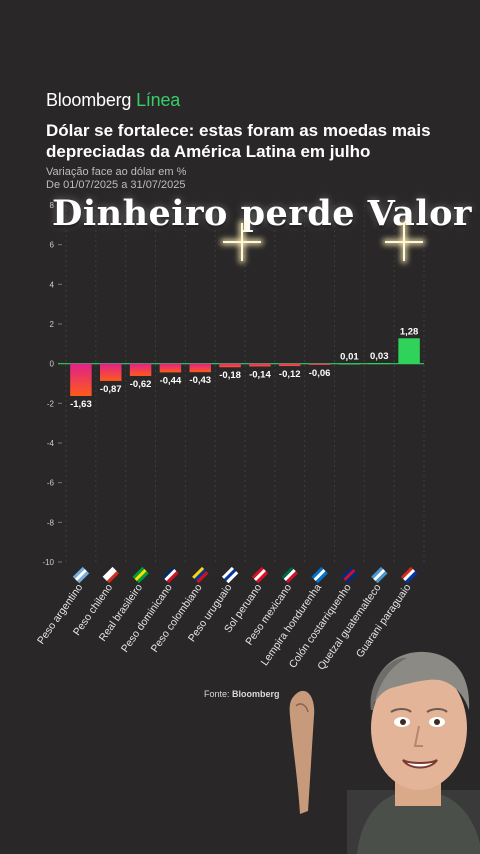 Image resolution: width=480 pixels, height=854 pixels. I want to click on y-tick-label: -10, so click(48, 562).